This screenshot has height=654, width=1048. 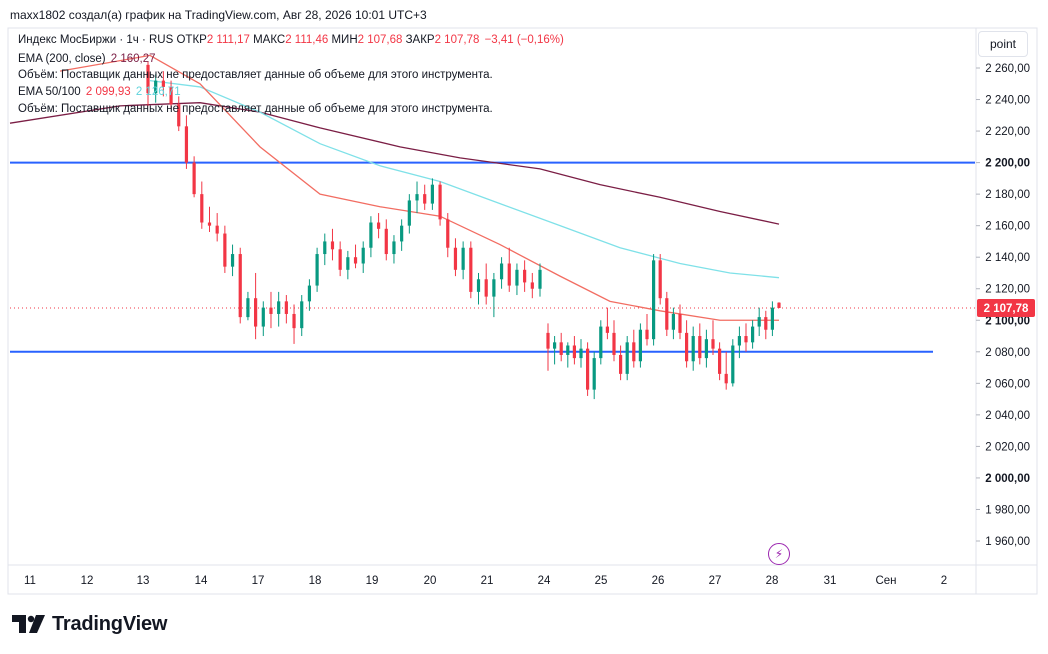 What do you see at coordinates (1003, 44) in the screenshot?
I see `scale-mode-button: point` at bounding box center [1003, 44].